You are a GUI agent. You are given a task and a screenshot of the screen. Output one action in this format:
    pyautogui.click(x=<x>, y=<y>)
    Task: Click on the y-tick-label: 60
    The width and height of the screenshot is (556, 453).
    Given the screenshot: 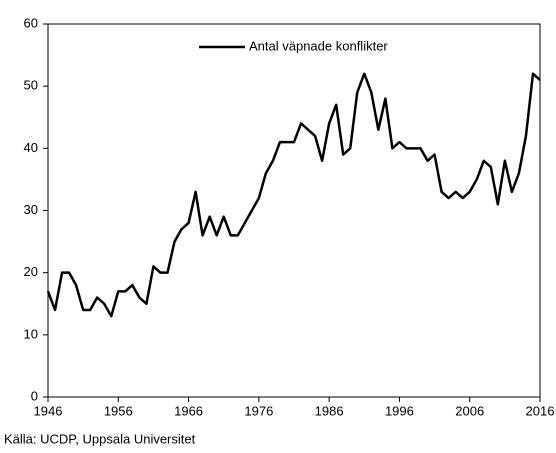 What is the action you would take?
    pyautogui.click(x=31, y=22)
    